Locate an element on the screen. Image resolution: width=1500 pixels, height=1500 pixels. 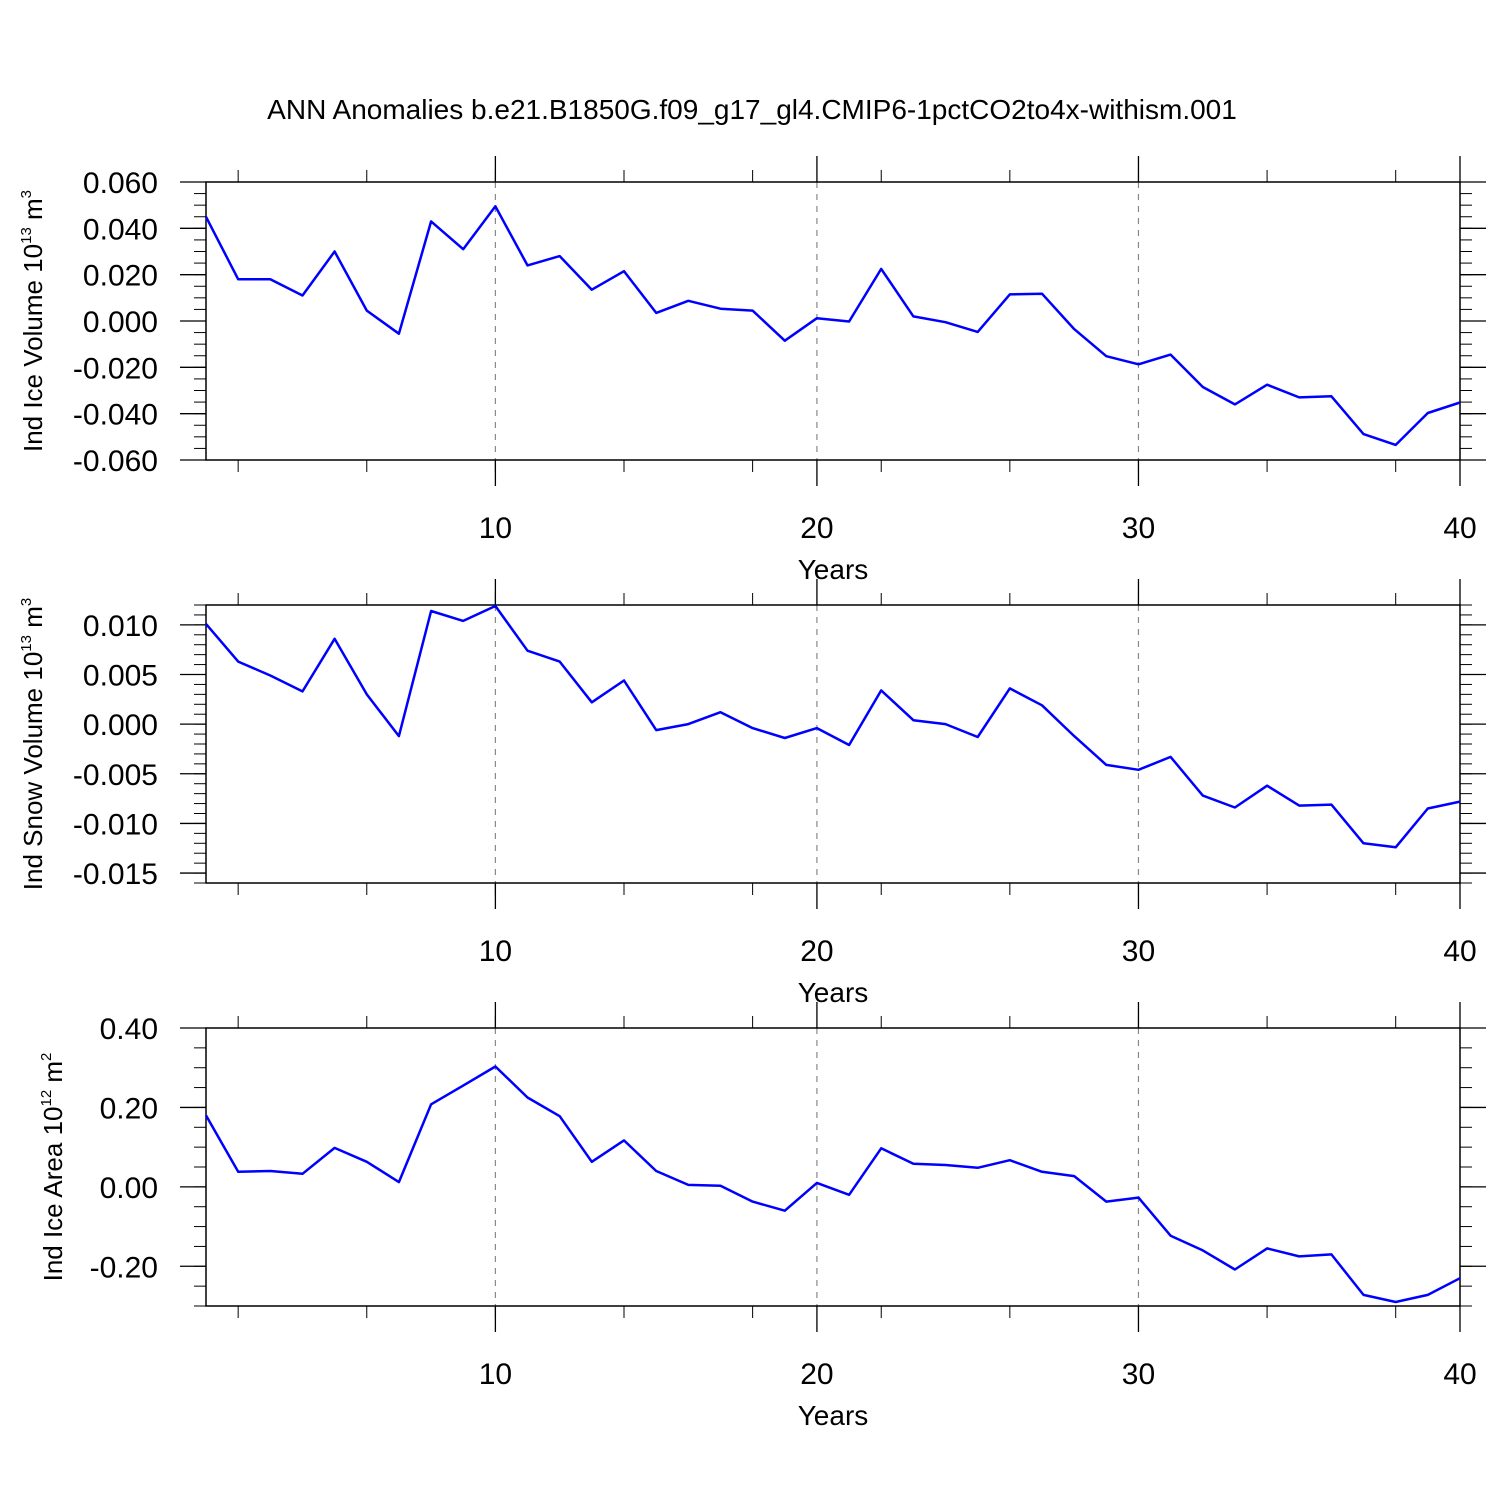
y-tick-label: -0.020 is located at coordinates (115, 368).